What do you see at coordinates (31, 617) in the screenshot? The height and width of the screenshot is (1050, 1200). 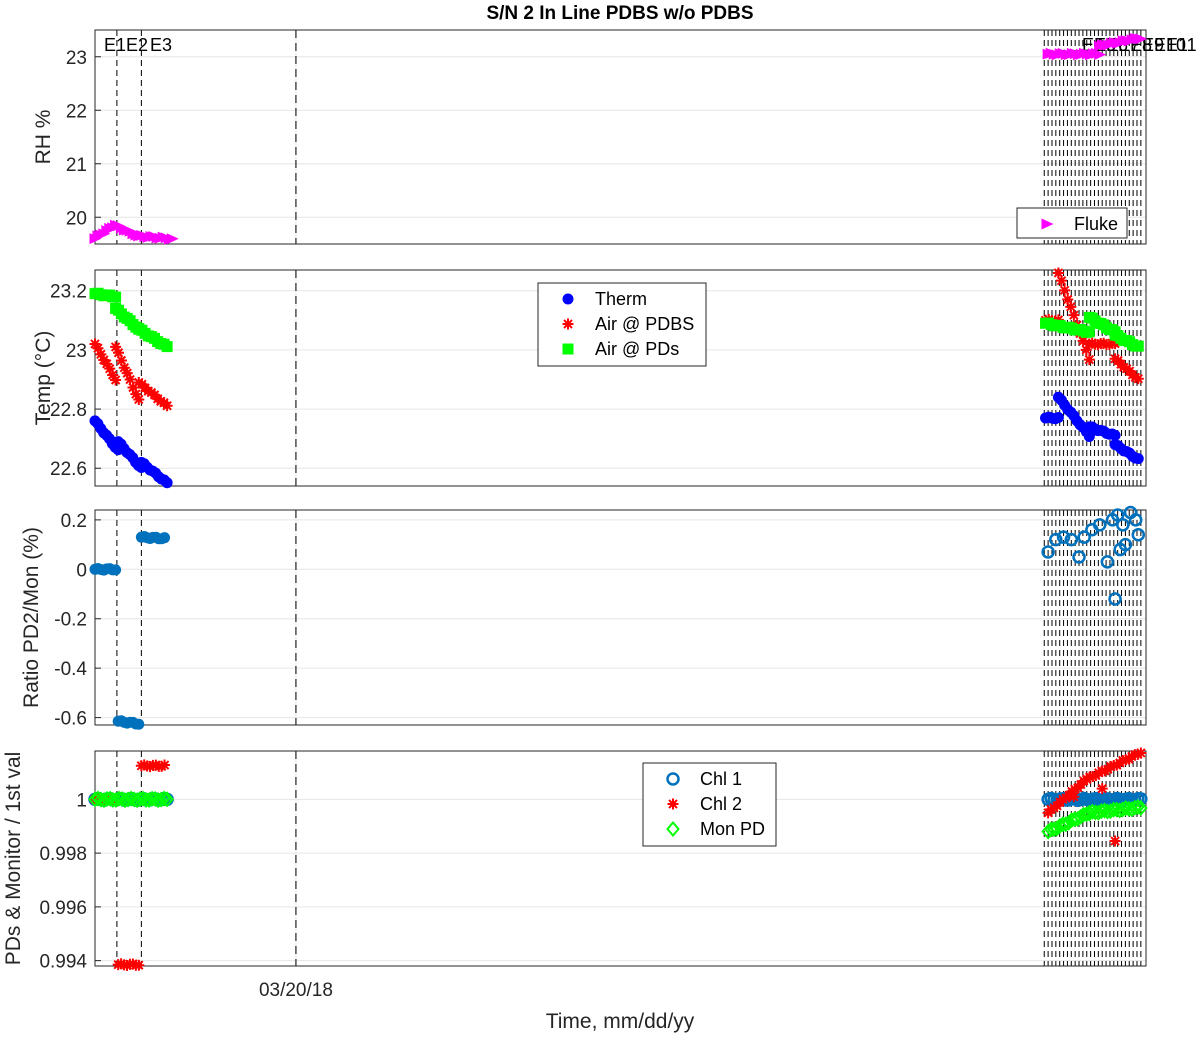 I see `y-axis-label: Ratio PD2/Mon (%)` at bounding box center [31, 617].